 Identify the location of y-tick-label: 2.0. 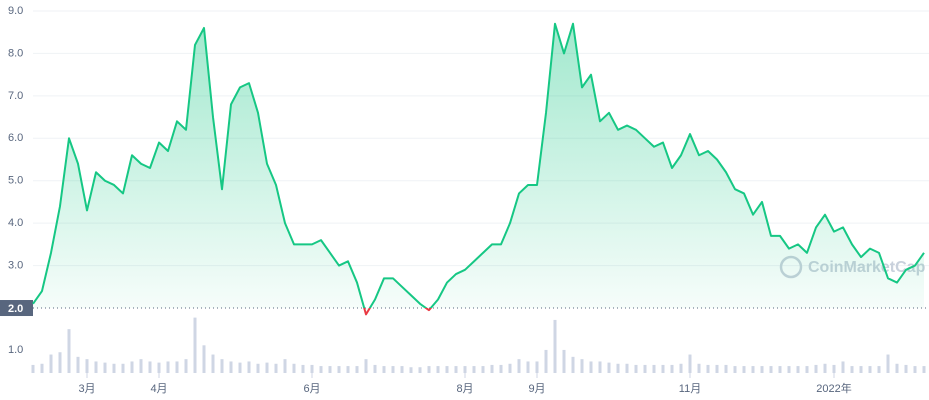
(15, 309).